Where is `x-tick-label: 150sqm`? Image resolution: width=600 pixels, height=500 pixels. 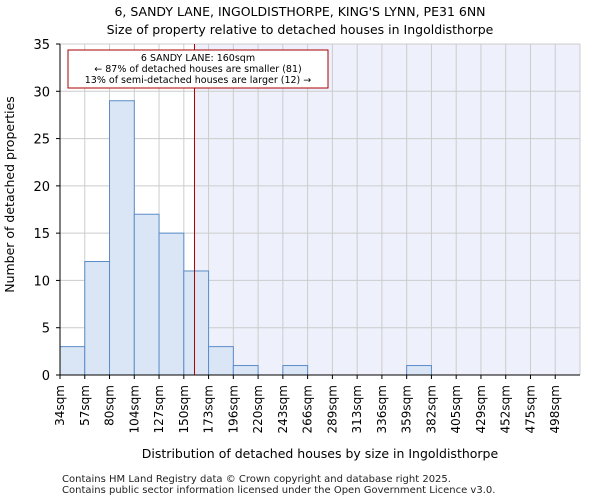 x-tick-label: 150sqm is located at coordinates (184, 409).